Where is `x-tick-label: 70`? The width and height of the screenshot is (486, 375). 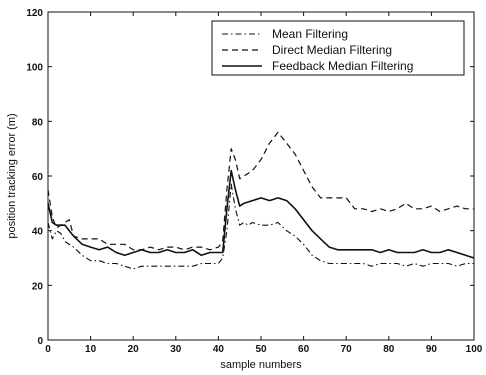 x-tick-label: 70 is located at coordinates (347, 349).